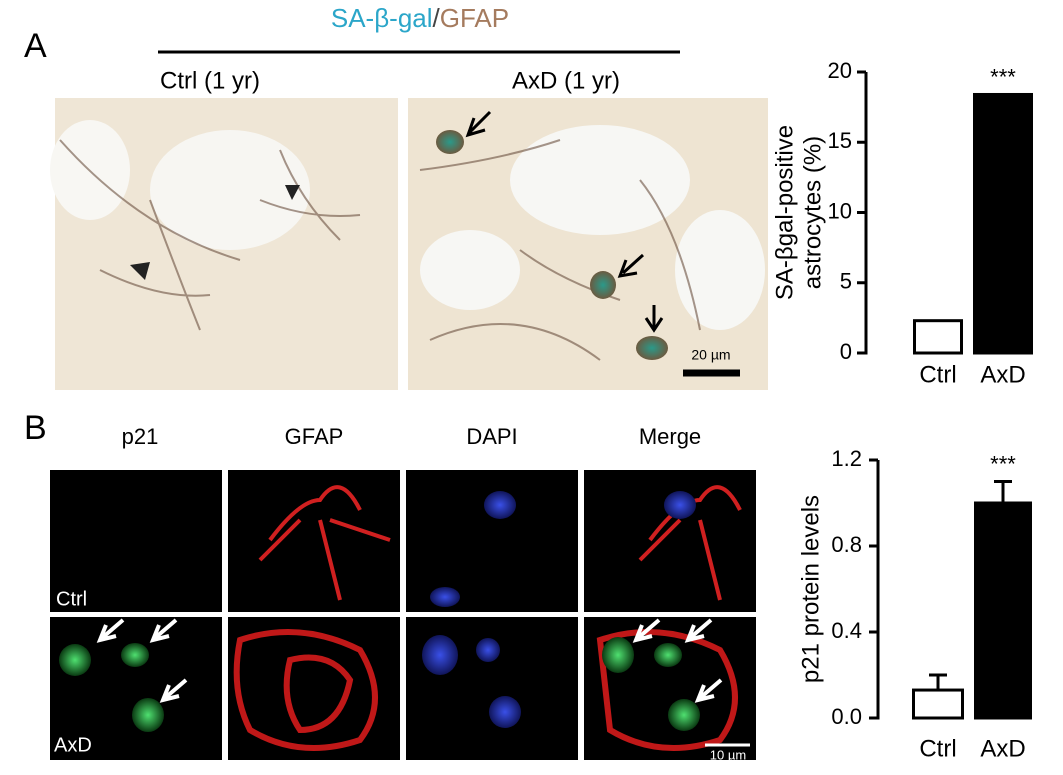 The width and height of the screenshot is (1063, 775). Describe the element at coordinates (840, 140) in the screenshot. I see `y-tick-label: 15` at that location.